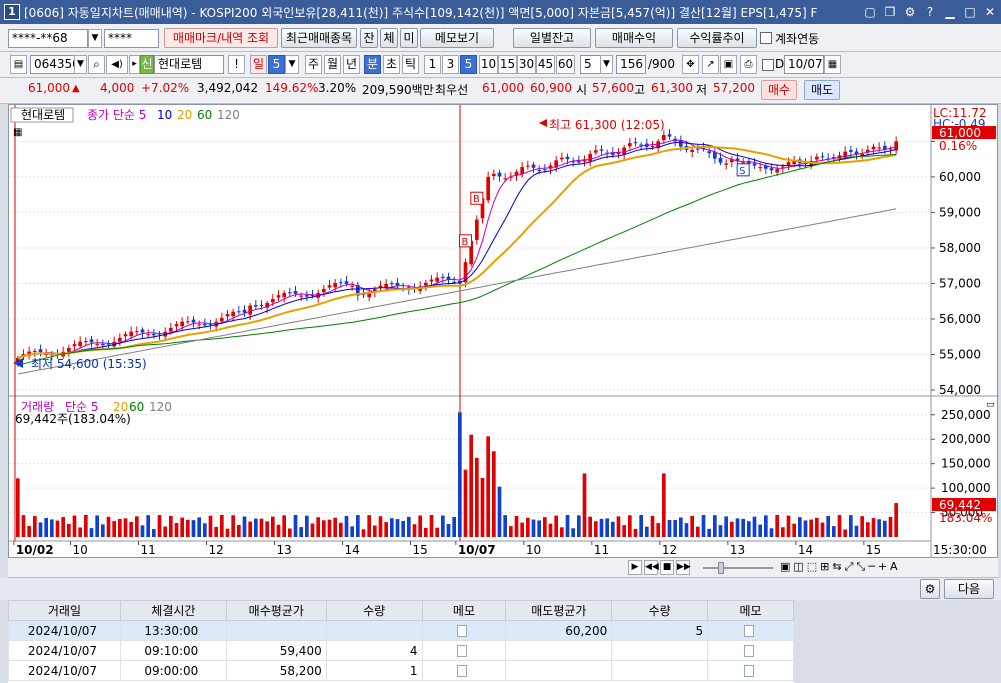 The image size is (1001, 683). Describe the element at coordinates (369, 38) in the screenshot. I see `balance-button: 잔` at that location.